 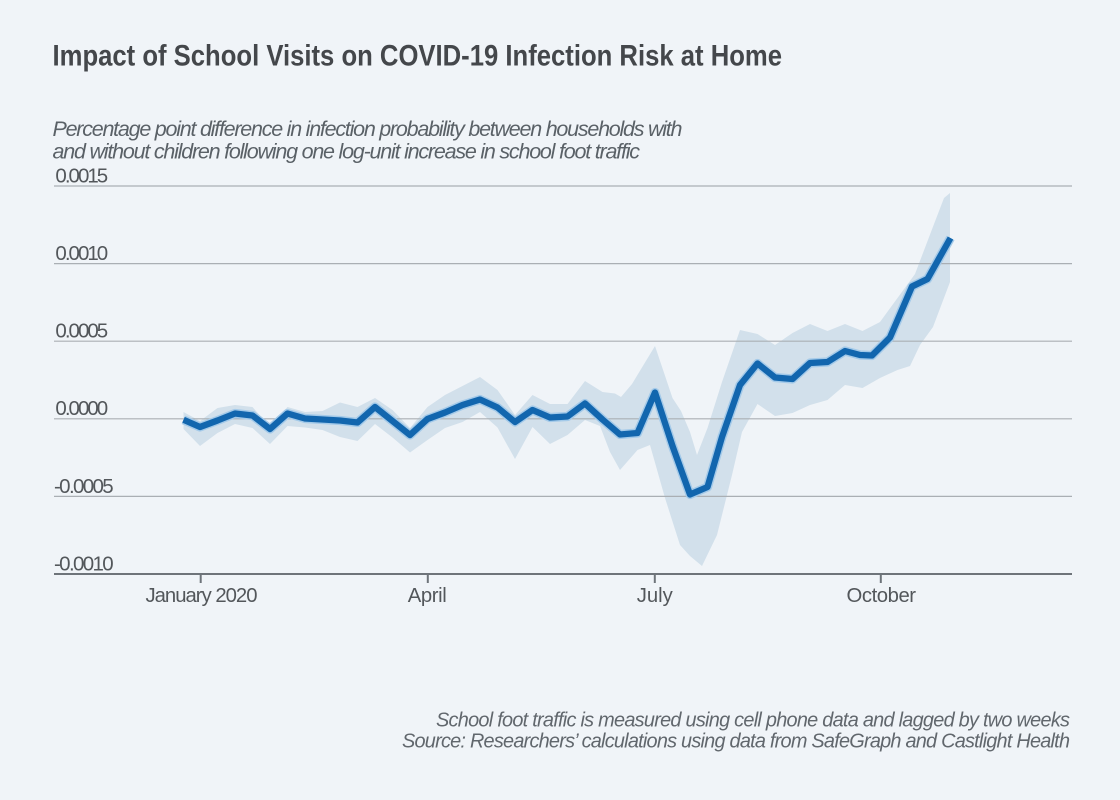 I want to click on svg-text: 0.0010, so click(x=81, y=253).